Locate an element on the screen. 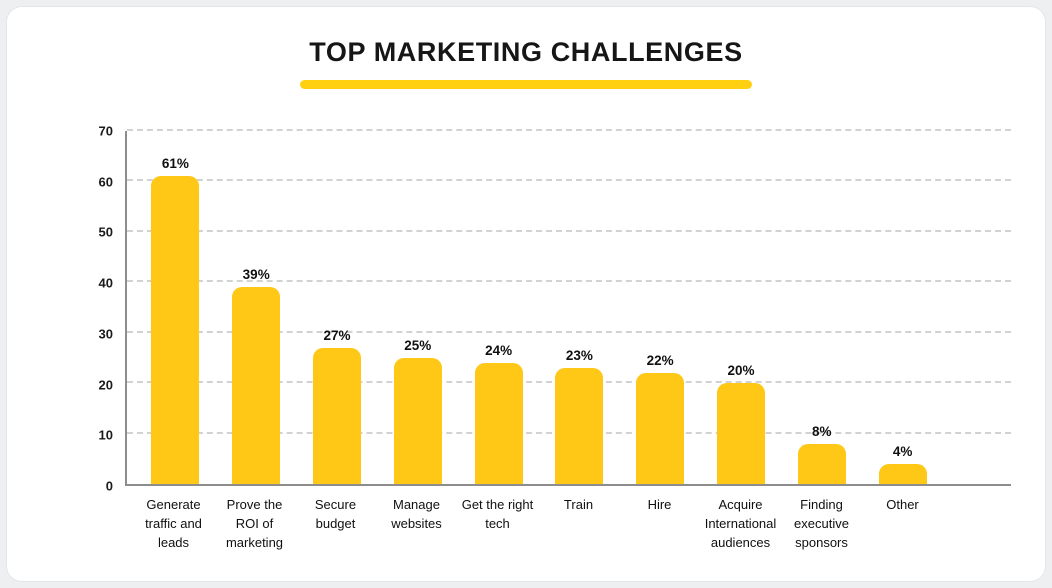 This screenshot has width=1052, height=588. y-tick-label: 0 is located at coordinates (109, 486).